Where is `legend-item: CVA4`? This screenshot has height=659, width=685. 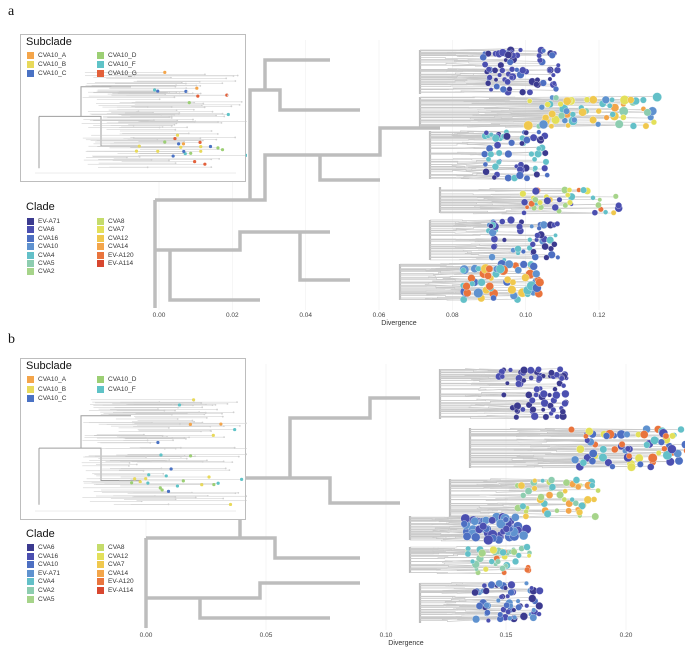 legend-item: CVA4 is located at coordinates (41, 255).